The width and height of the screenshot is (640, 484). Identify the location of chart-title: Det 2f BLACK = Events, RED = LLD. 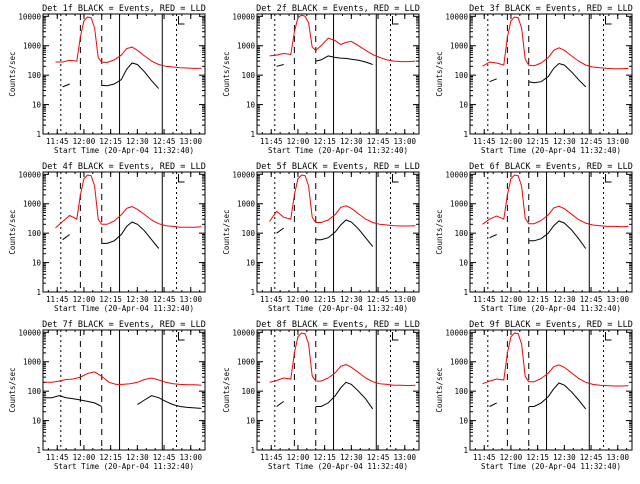
(338, 9).